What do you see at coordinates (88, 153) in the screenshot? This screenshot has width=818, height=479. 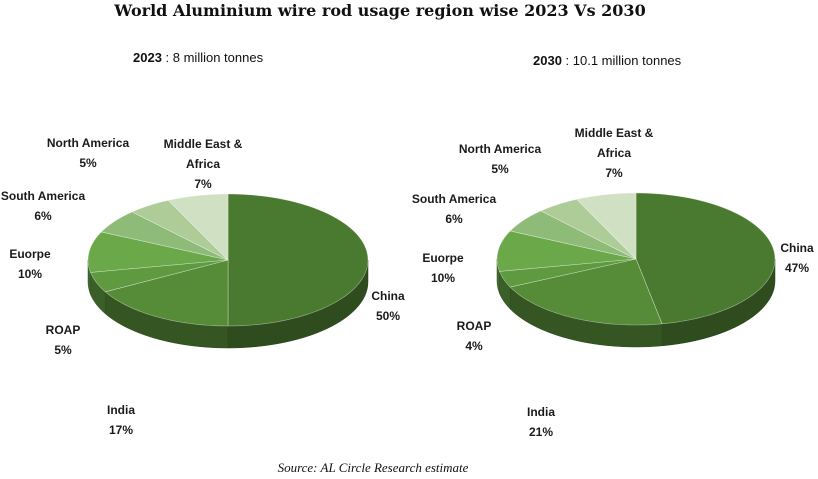 I see `pie-2023-label-5: North America 5%` at bounding box center [88, 153].